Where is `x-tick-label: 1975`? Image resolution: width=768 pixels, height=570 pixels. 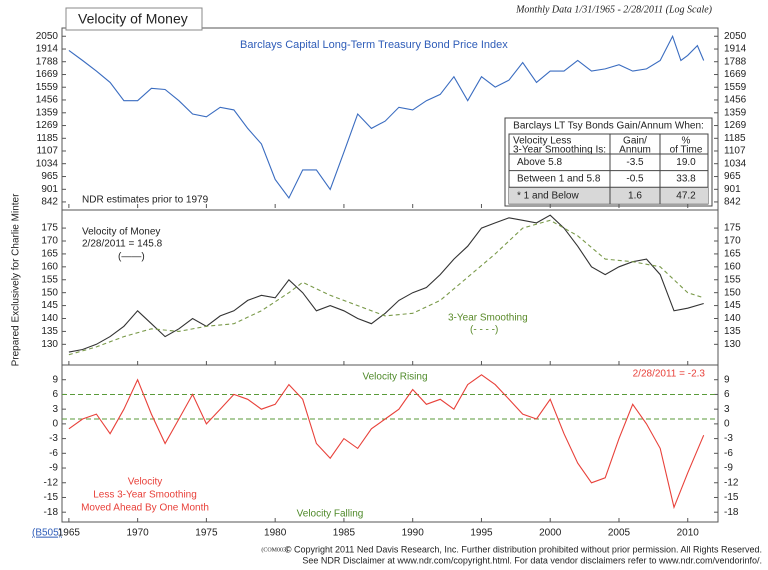 x-tick-label: 1975 is located at coordinates (206, 533).